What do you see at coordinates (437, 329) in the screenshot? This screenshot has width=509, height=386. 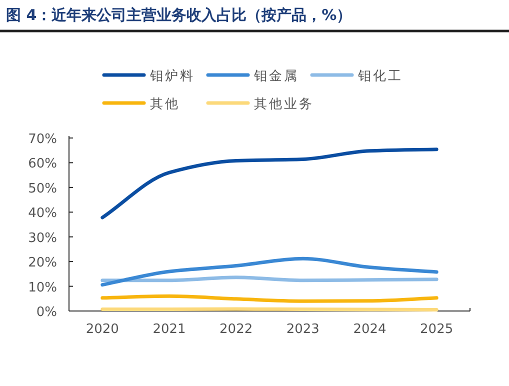 I see `x-tick-label: 2025` at bounding box center [437, 329].